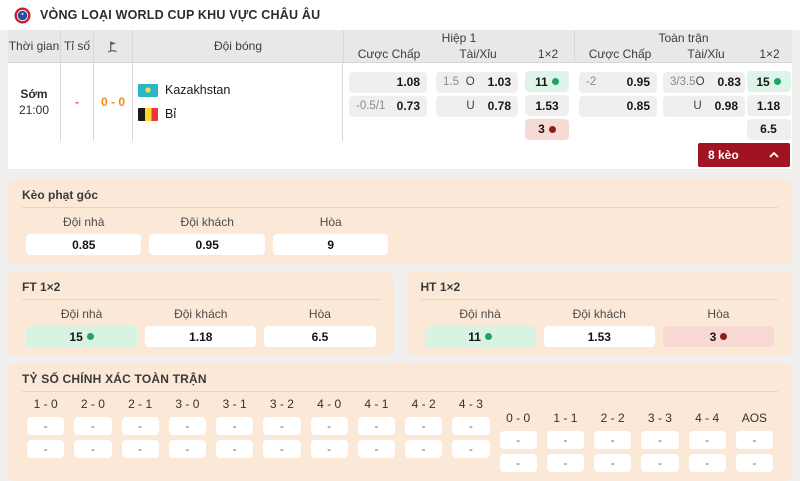 The height and width of the screenshot is (481, 800). Describe the element at coordinates (207, 231) in the screenshot. I see `corner-odds-columns: Đội nhà 0.85 Đội khách 0.95 Hòa 9` at that location.